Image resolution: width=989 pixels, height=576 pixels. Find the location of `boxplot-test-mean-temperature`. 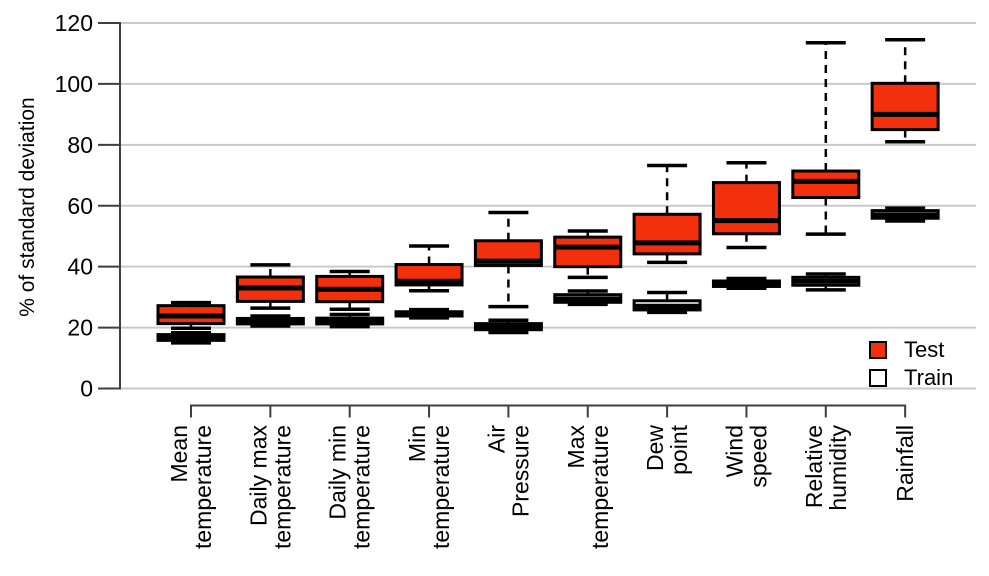

boxplot-test-mean-temperature is located at coordinates (191, 315).